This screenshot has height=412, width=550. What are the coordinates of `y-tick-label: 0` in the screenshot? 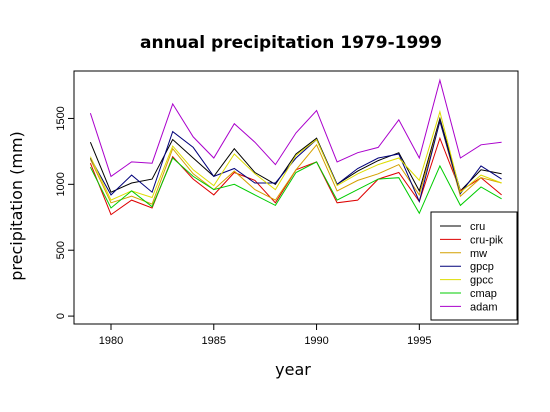 It's located at (61, 316).